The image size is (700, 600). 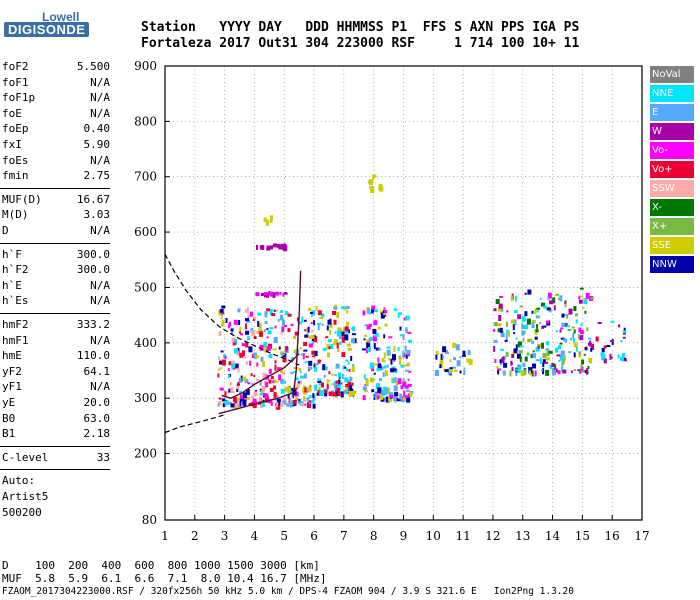 I want to click on param-name: B0, so click(x=9, y=418).